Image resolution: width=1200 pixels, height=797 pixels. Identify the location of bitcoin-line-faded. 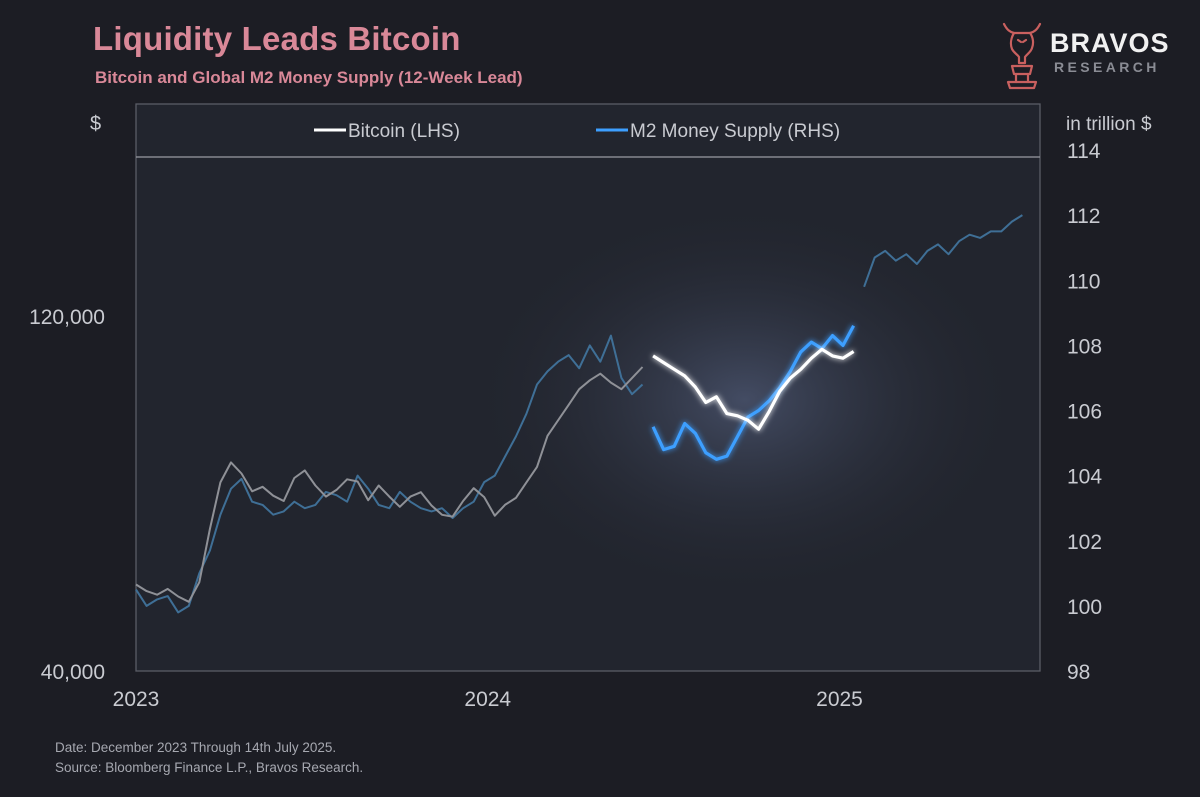
(389, 484).